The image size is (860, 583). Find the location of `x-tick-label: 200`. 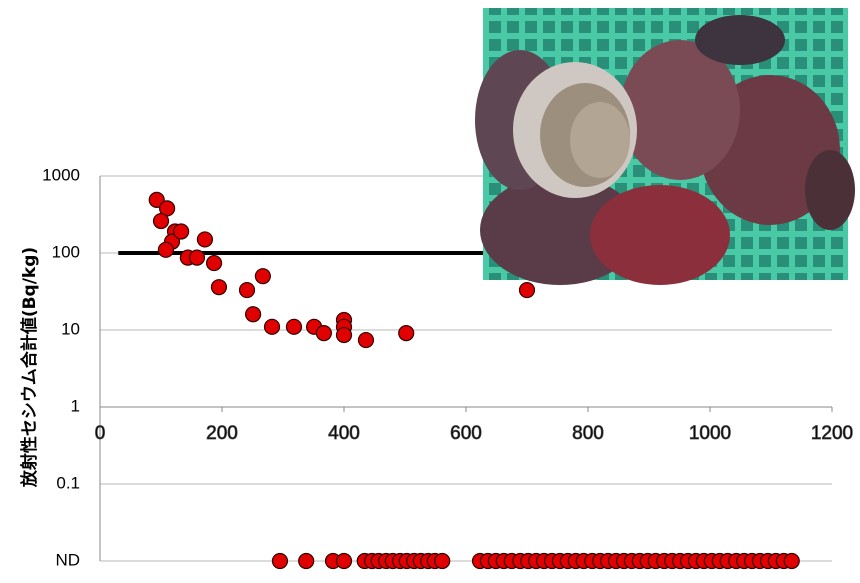

x-tick-label: 200 is located at coordinates (222, 433).